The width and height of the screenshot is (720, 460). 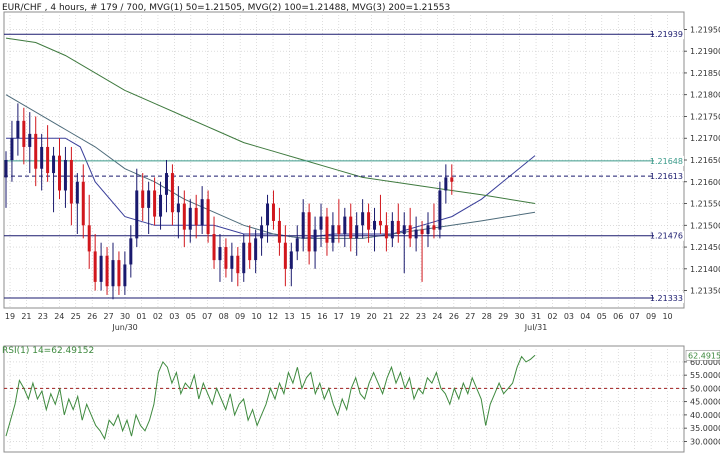 I want to click on x-tick-label: 21, so click(x=388, y=316).